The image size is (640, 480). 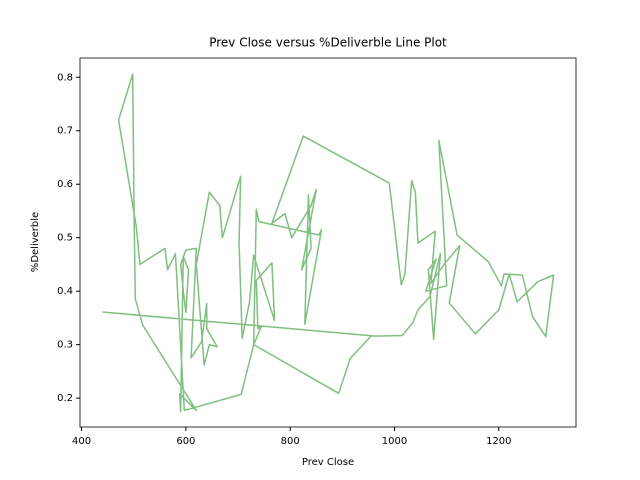 I want to click on y-axis-label: %Deliverble, so click(x=35, y=242).